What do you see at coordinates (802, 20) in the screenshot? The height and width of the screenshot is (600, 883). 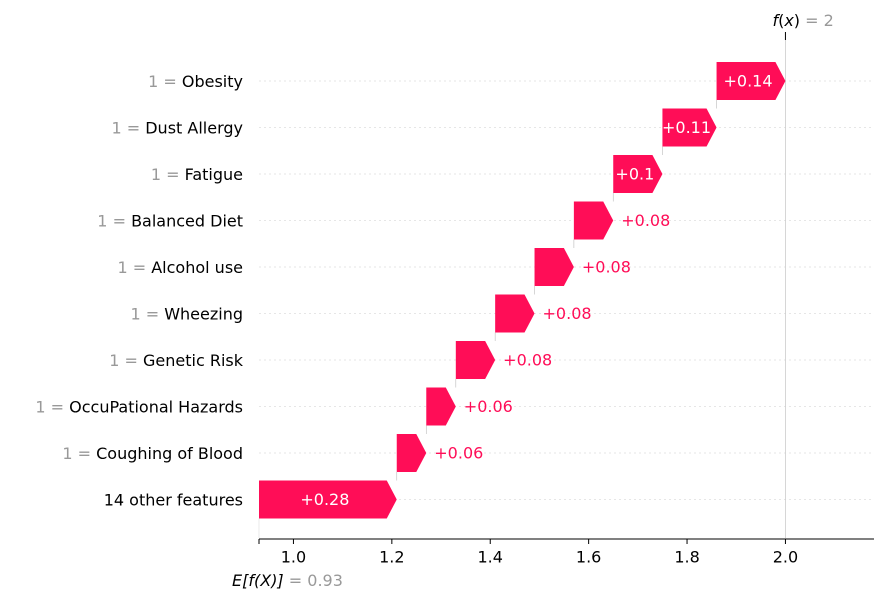 I see `output-value-label: f(x) = 2` at bounding box center [802, 20].